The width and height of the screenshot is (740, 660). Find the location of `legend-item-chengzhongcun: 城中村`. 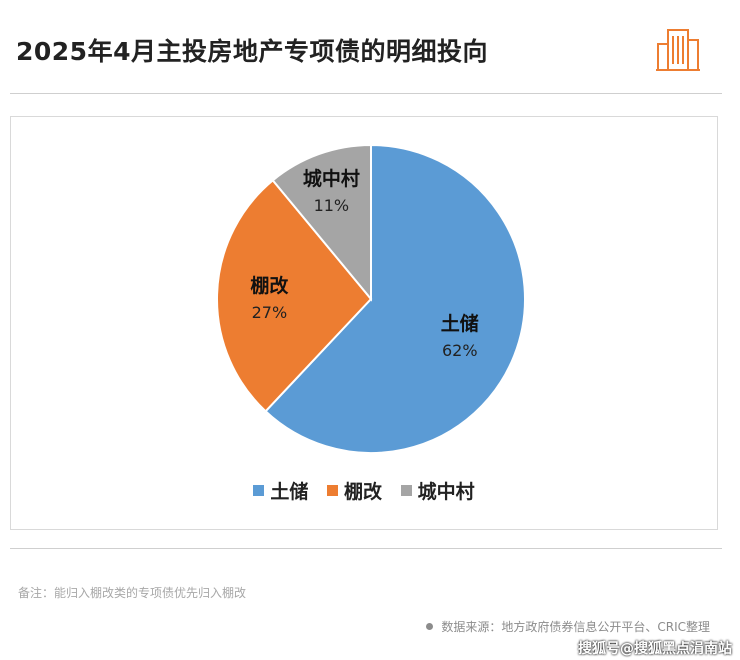

legend-item-chengzhongcun: 城中村 is located at coordinates (437, 490).